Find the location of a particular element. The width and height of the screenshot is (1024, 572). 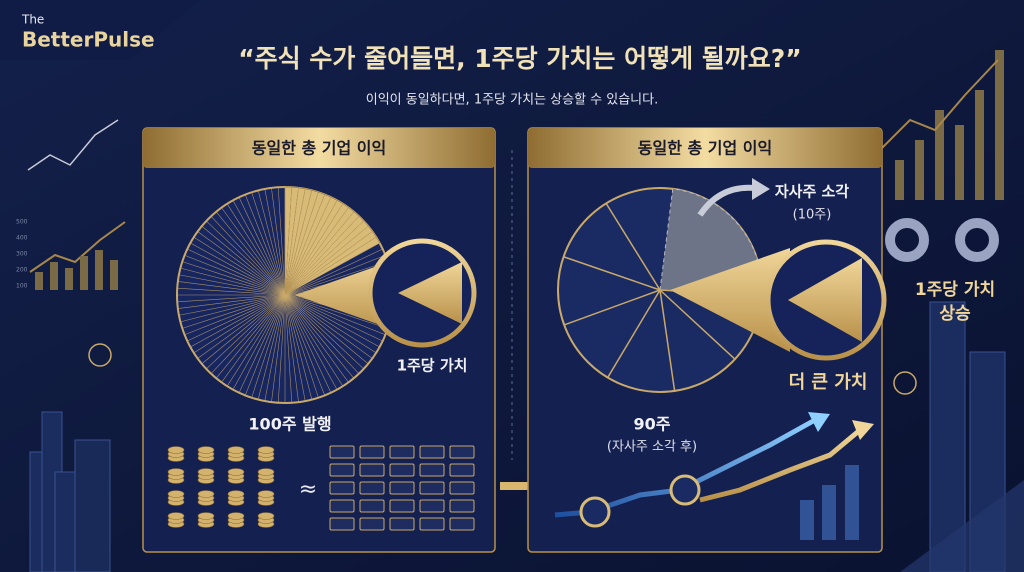

right-panel-header is located at coordinates (705, 148).